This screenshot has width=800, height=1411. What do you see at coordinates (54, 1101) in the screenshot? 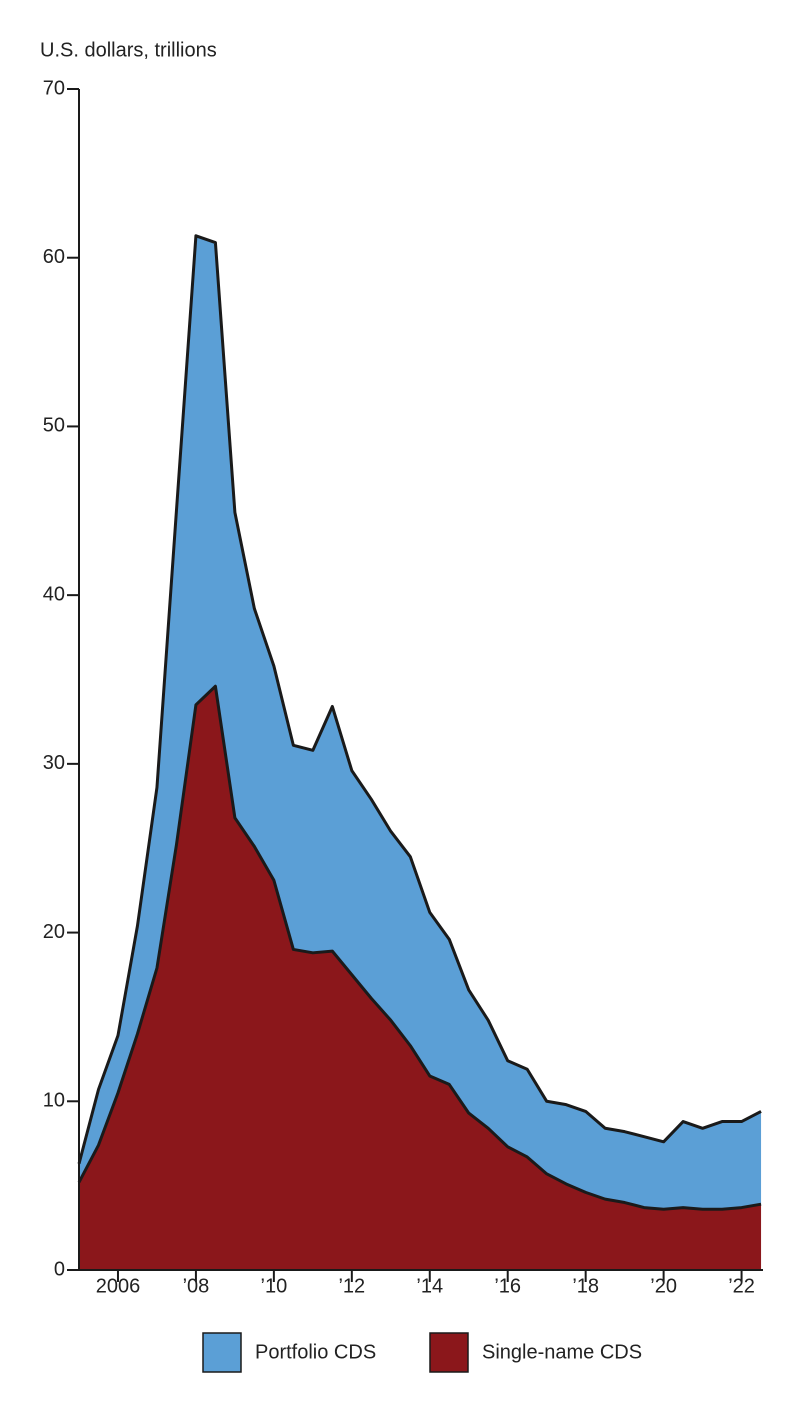
I see `y-tick-label: 10` at bounding box center [54, 1101].